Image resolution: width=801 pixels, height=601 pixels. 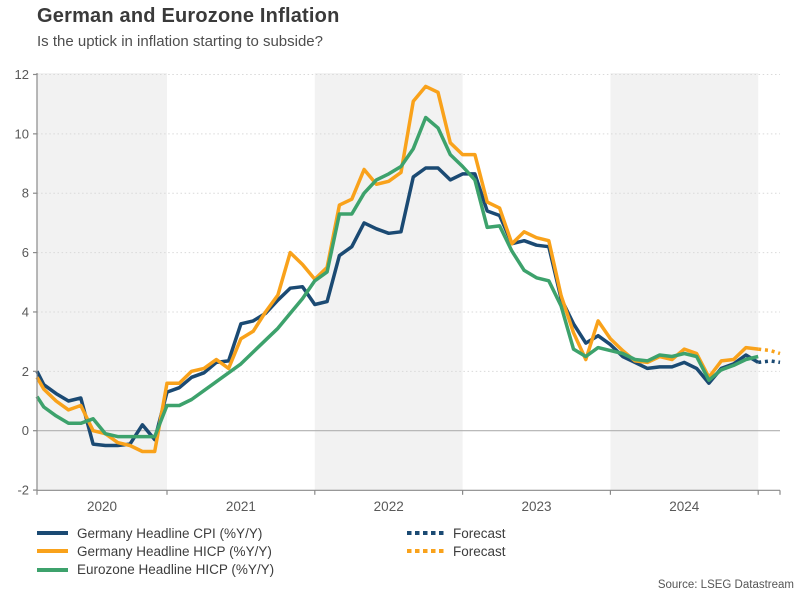 What do you see at coordinates (427, 551) in the screenshot?
I see `forecast-hicp-dotted-swatch` at bounding box center [427, 551].